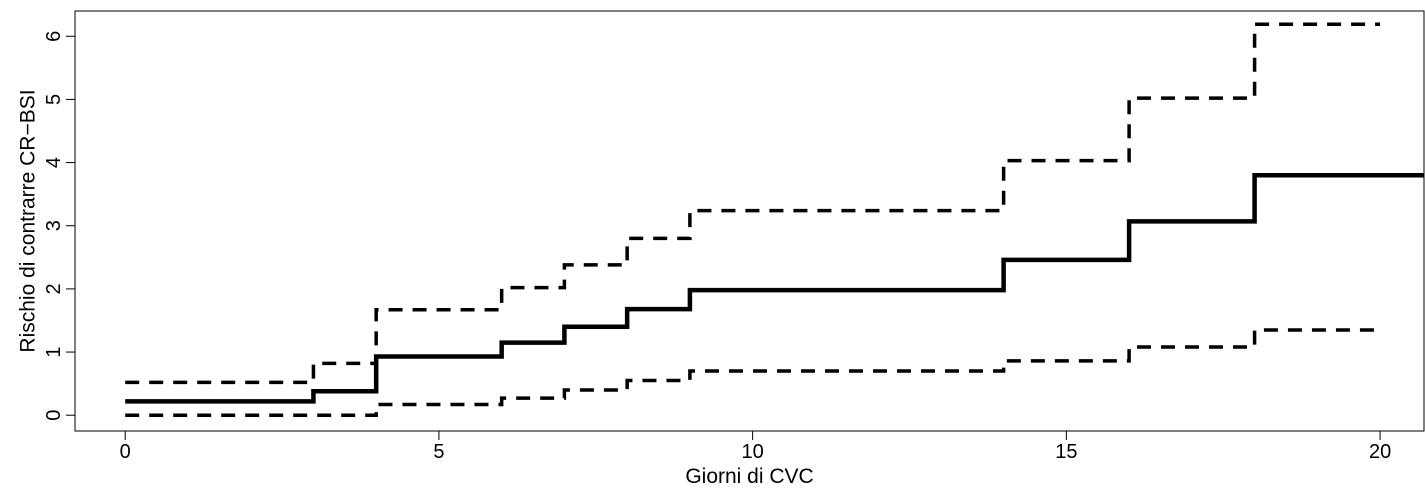 The width and height of the screenshot is (1425, 488). Describe the element at coordinates (749, 476) in the screenshot. I see `x-axis-title: Giorni di CVC` at that location.